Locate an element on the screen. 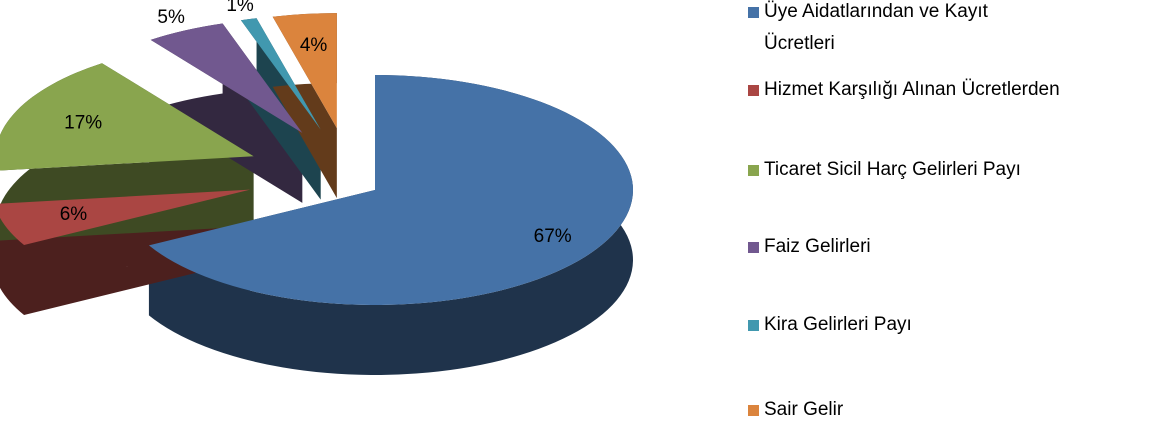 The height and width of the screenshot is (431, 1153). legend-label: Üye Aidatlarından ve Kayıt Ücretleri is located at coordinates (876, 27).